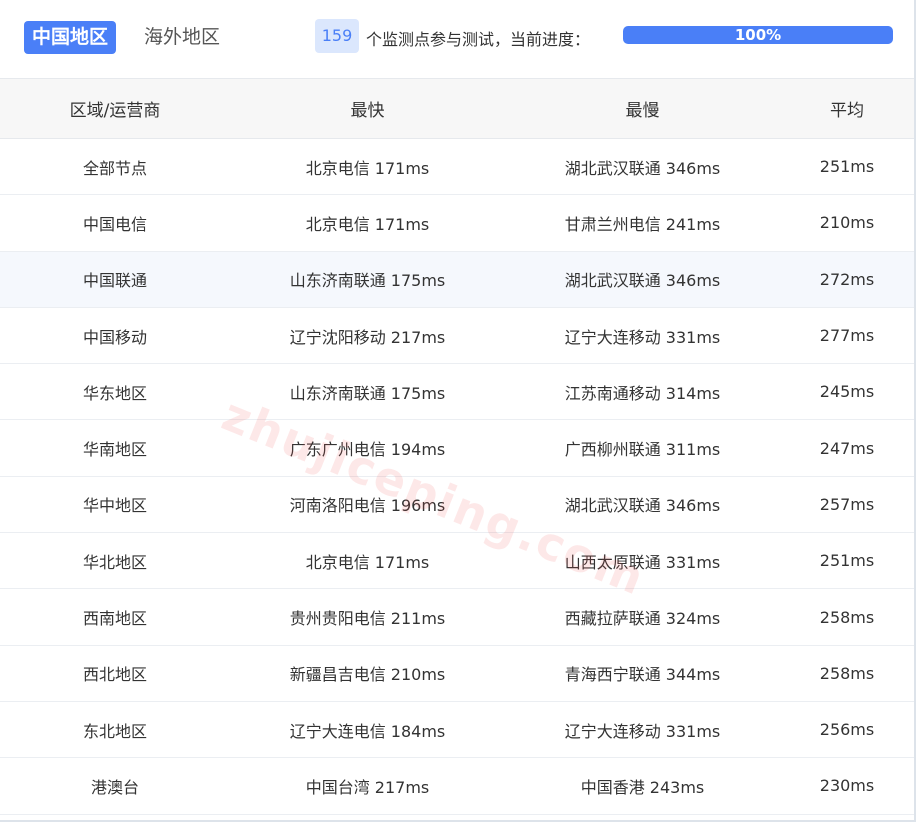 The height and width of the screenshot is (825, 919). I want to click on progress-bar: 100%, so click(758, 35).